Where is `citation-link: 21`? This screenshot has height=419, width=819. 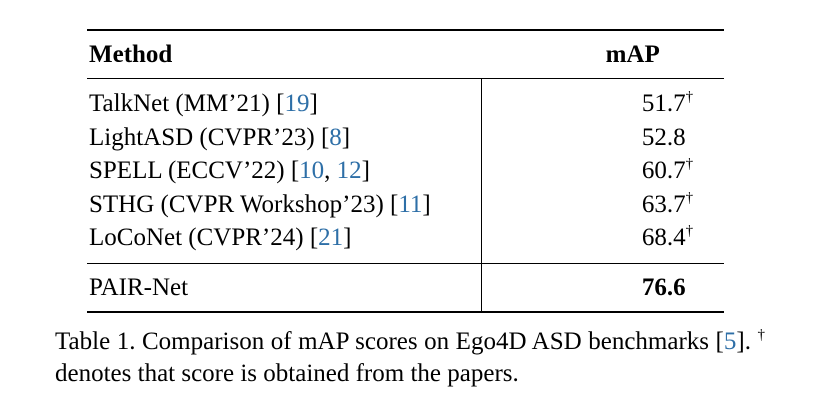
citation-link: 21 is located at coordinates (331, 238).